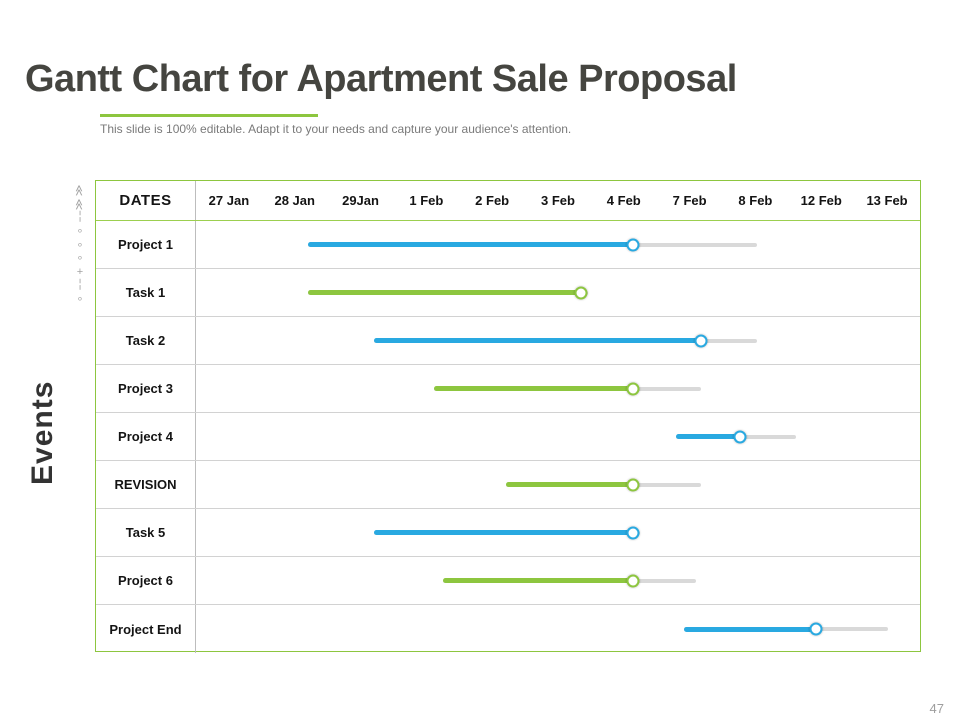 This screenshot has height=720, width=960. I want to click on gantt-row: Project 6, so click(508, 581).